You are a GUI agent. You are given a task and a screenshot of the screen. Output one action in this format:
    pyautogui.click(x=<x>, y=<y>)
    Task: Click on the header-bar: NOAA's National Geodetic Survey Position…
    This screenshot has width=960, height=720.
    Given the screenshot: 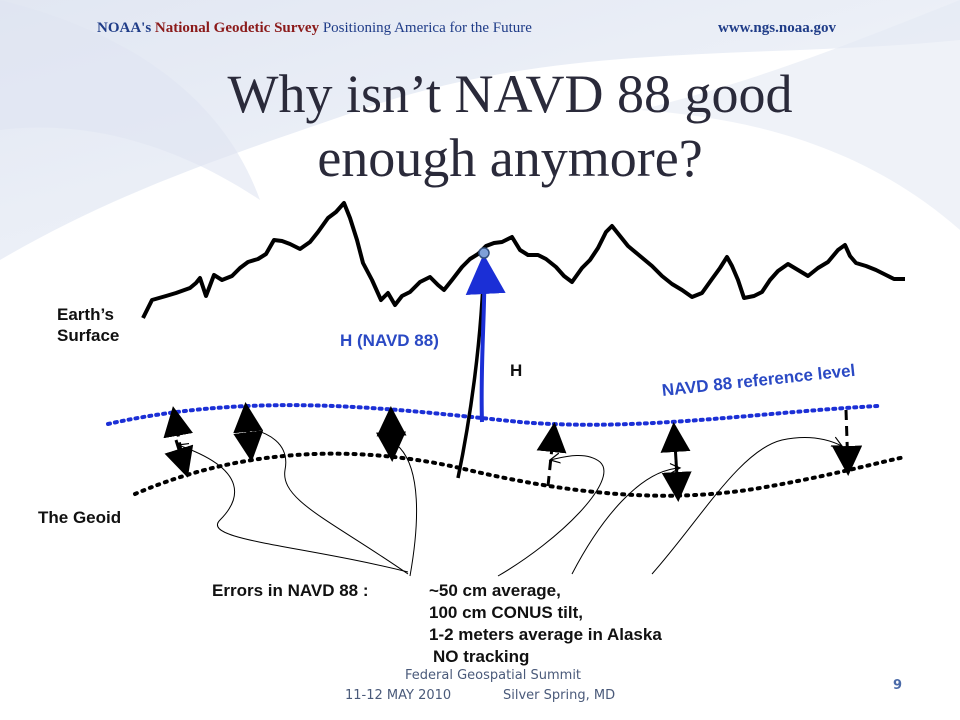 What is the action you would take?
    pyautogui.click(x=480, y=29)
    